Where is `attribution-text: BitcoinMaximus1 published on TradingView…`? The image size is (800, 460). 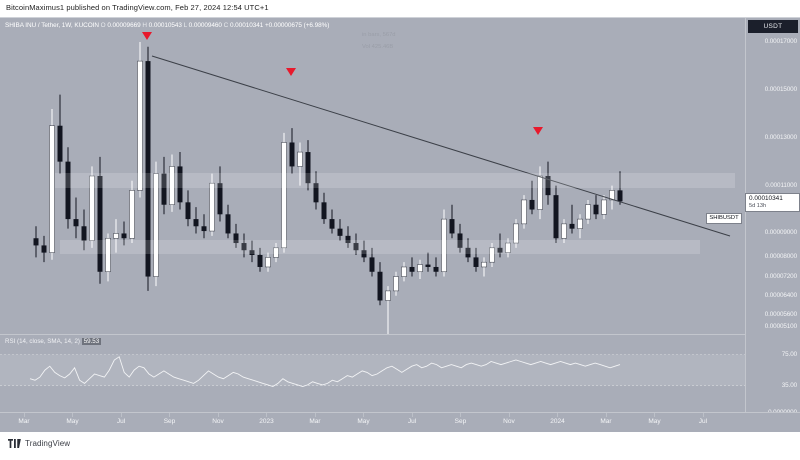 attribution-text: BitcoinMaximus1 published on TradingView… is located at coordinates (137, 7).